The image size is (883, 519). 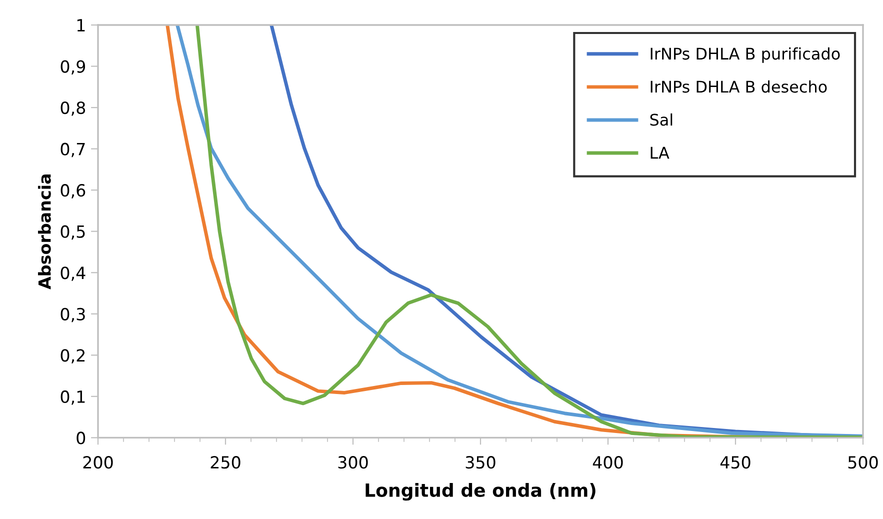 What do you see at coordinates (72, 232) in the screenshot?
I see `y-tick-label: 0,5` at bounding box center [72, 232].